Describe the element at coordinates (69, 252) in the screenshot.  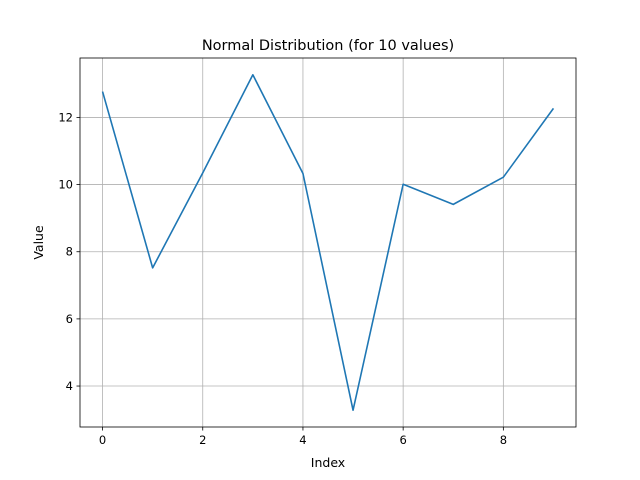
I see `y-tick-label: 8` at that location.